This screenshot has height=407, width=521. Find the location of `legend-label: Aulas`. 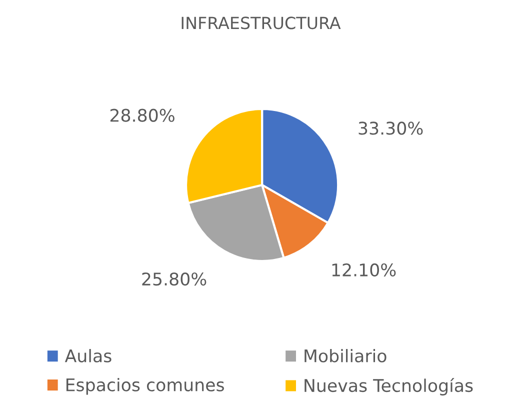

legend-label: Aulas is located at coordinates (88, 355).